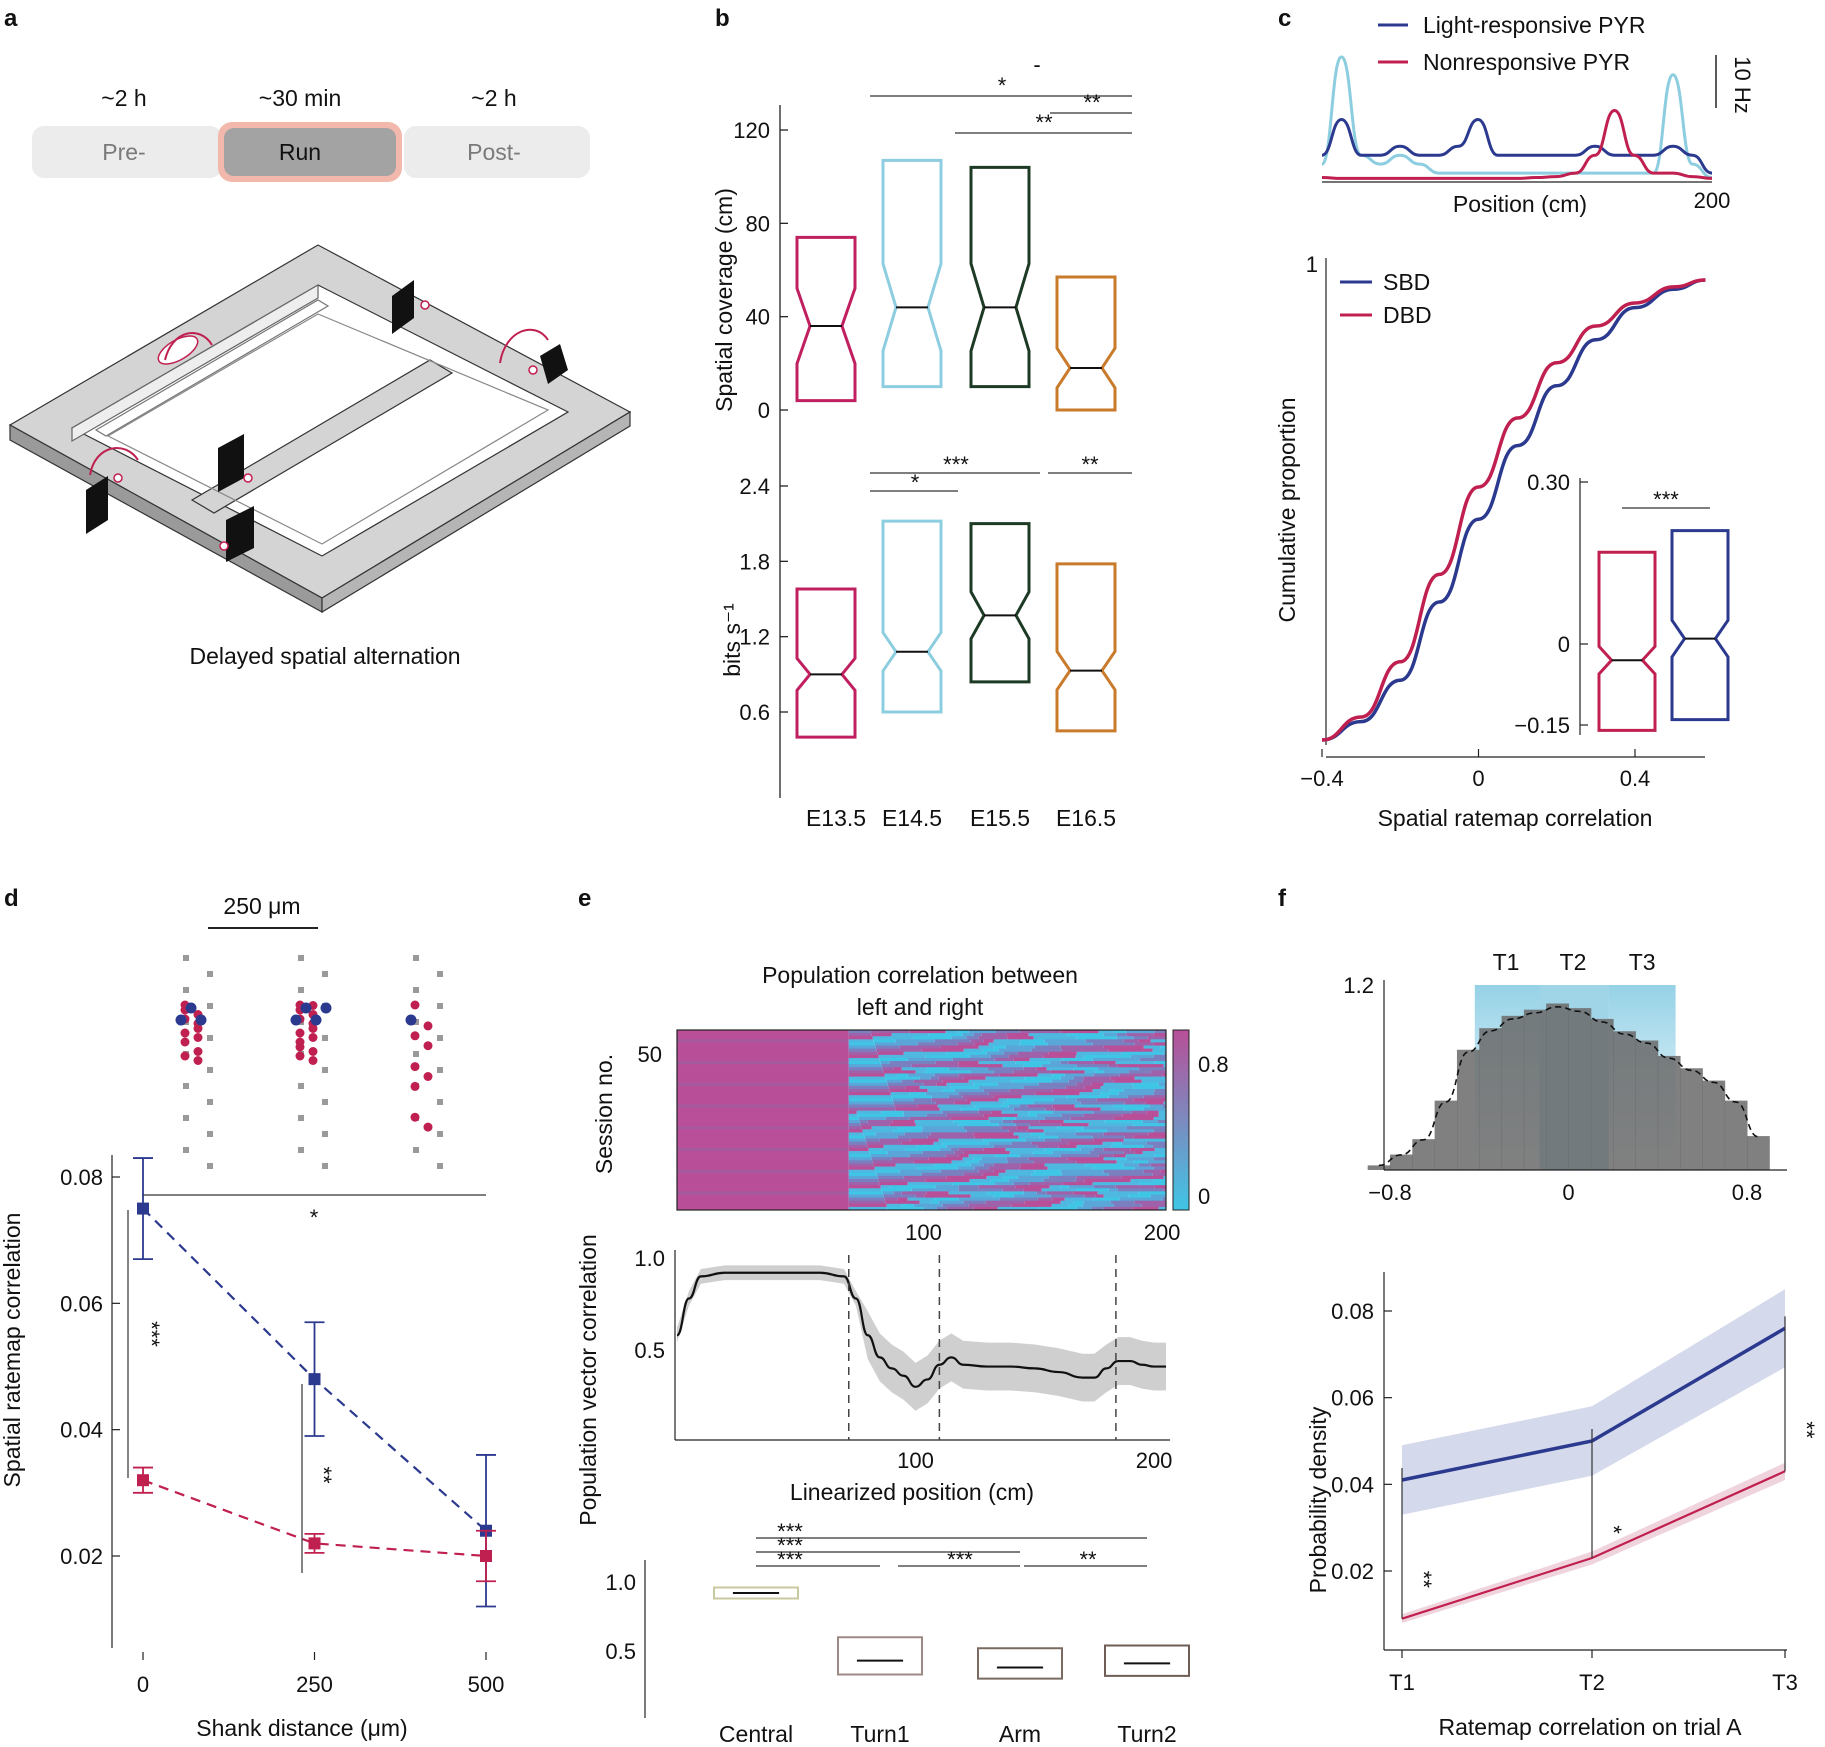 This screenshot has width=1825, height=1747. What do you see at coordinates (912, 273) in the screenshot?
I see `b-top-box-E14.5` at bounding box center [912, 273].